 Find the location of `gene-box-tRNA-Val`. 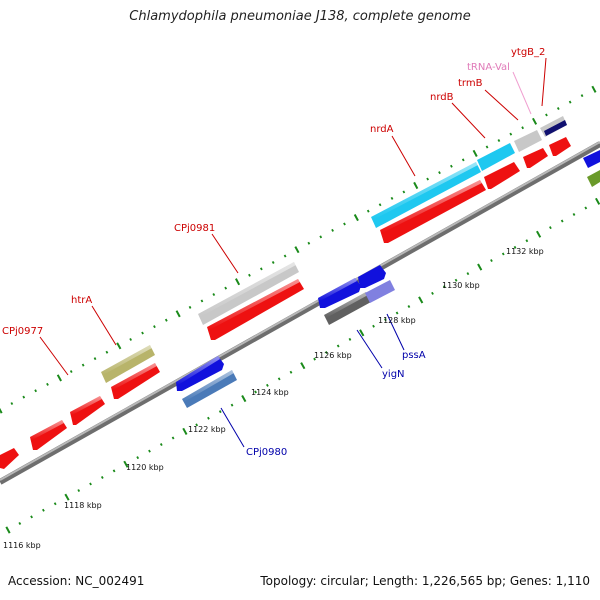

gene-box-tRNA-Val is located at coordinates (553, 126).